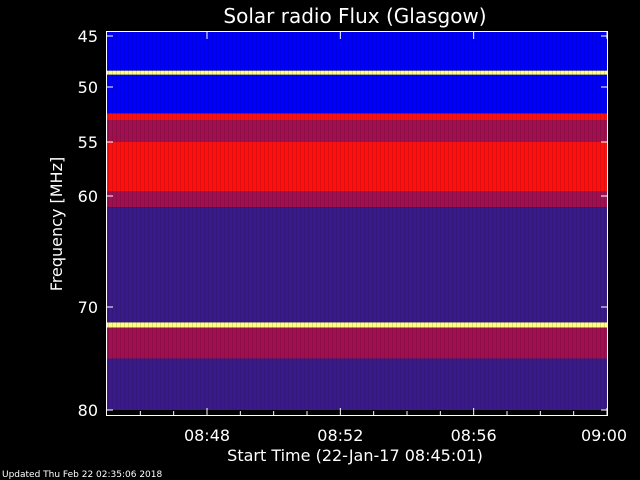 This screenshot has height=480, width=640. I want to click on y-tick-label: 45, so click(88, 36).